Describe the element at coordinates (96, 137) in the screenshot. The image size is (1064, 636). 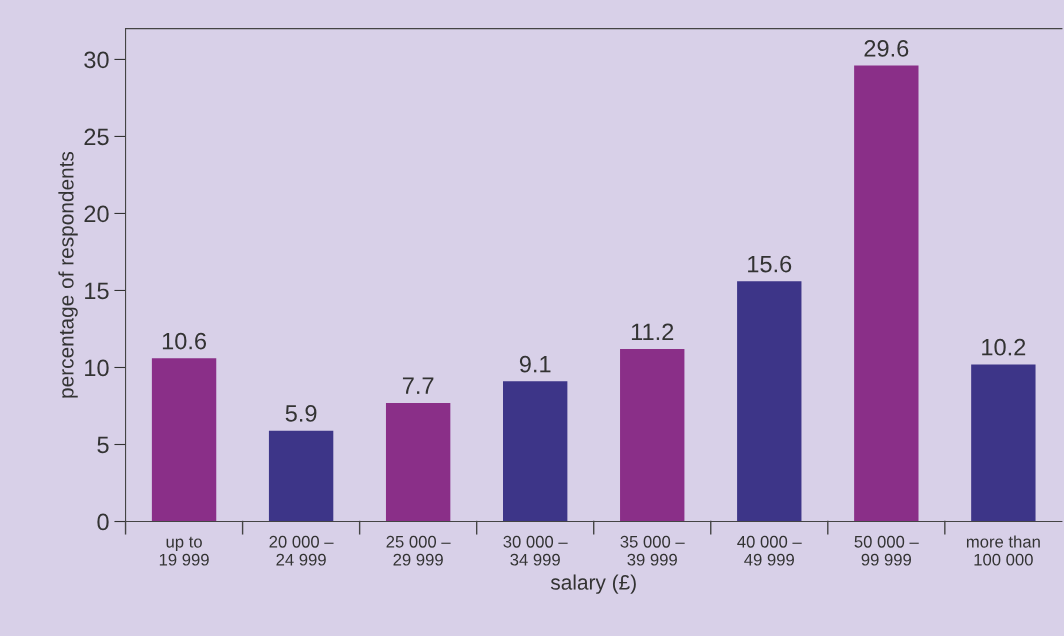
I see `y-tick-label: 25` at that location.